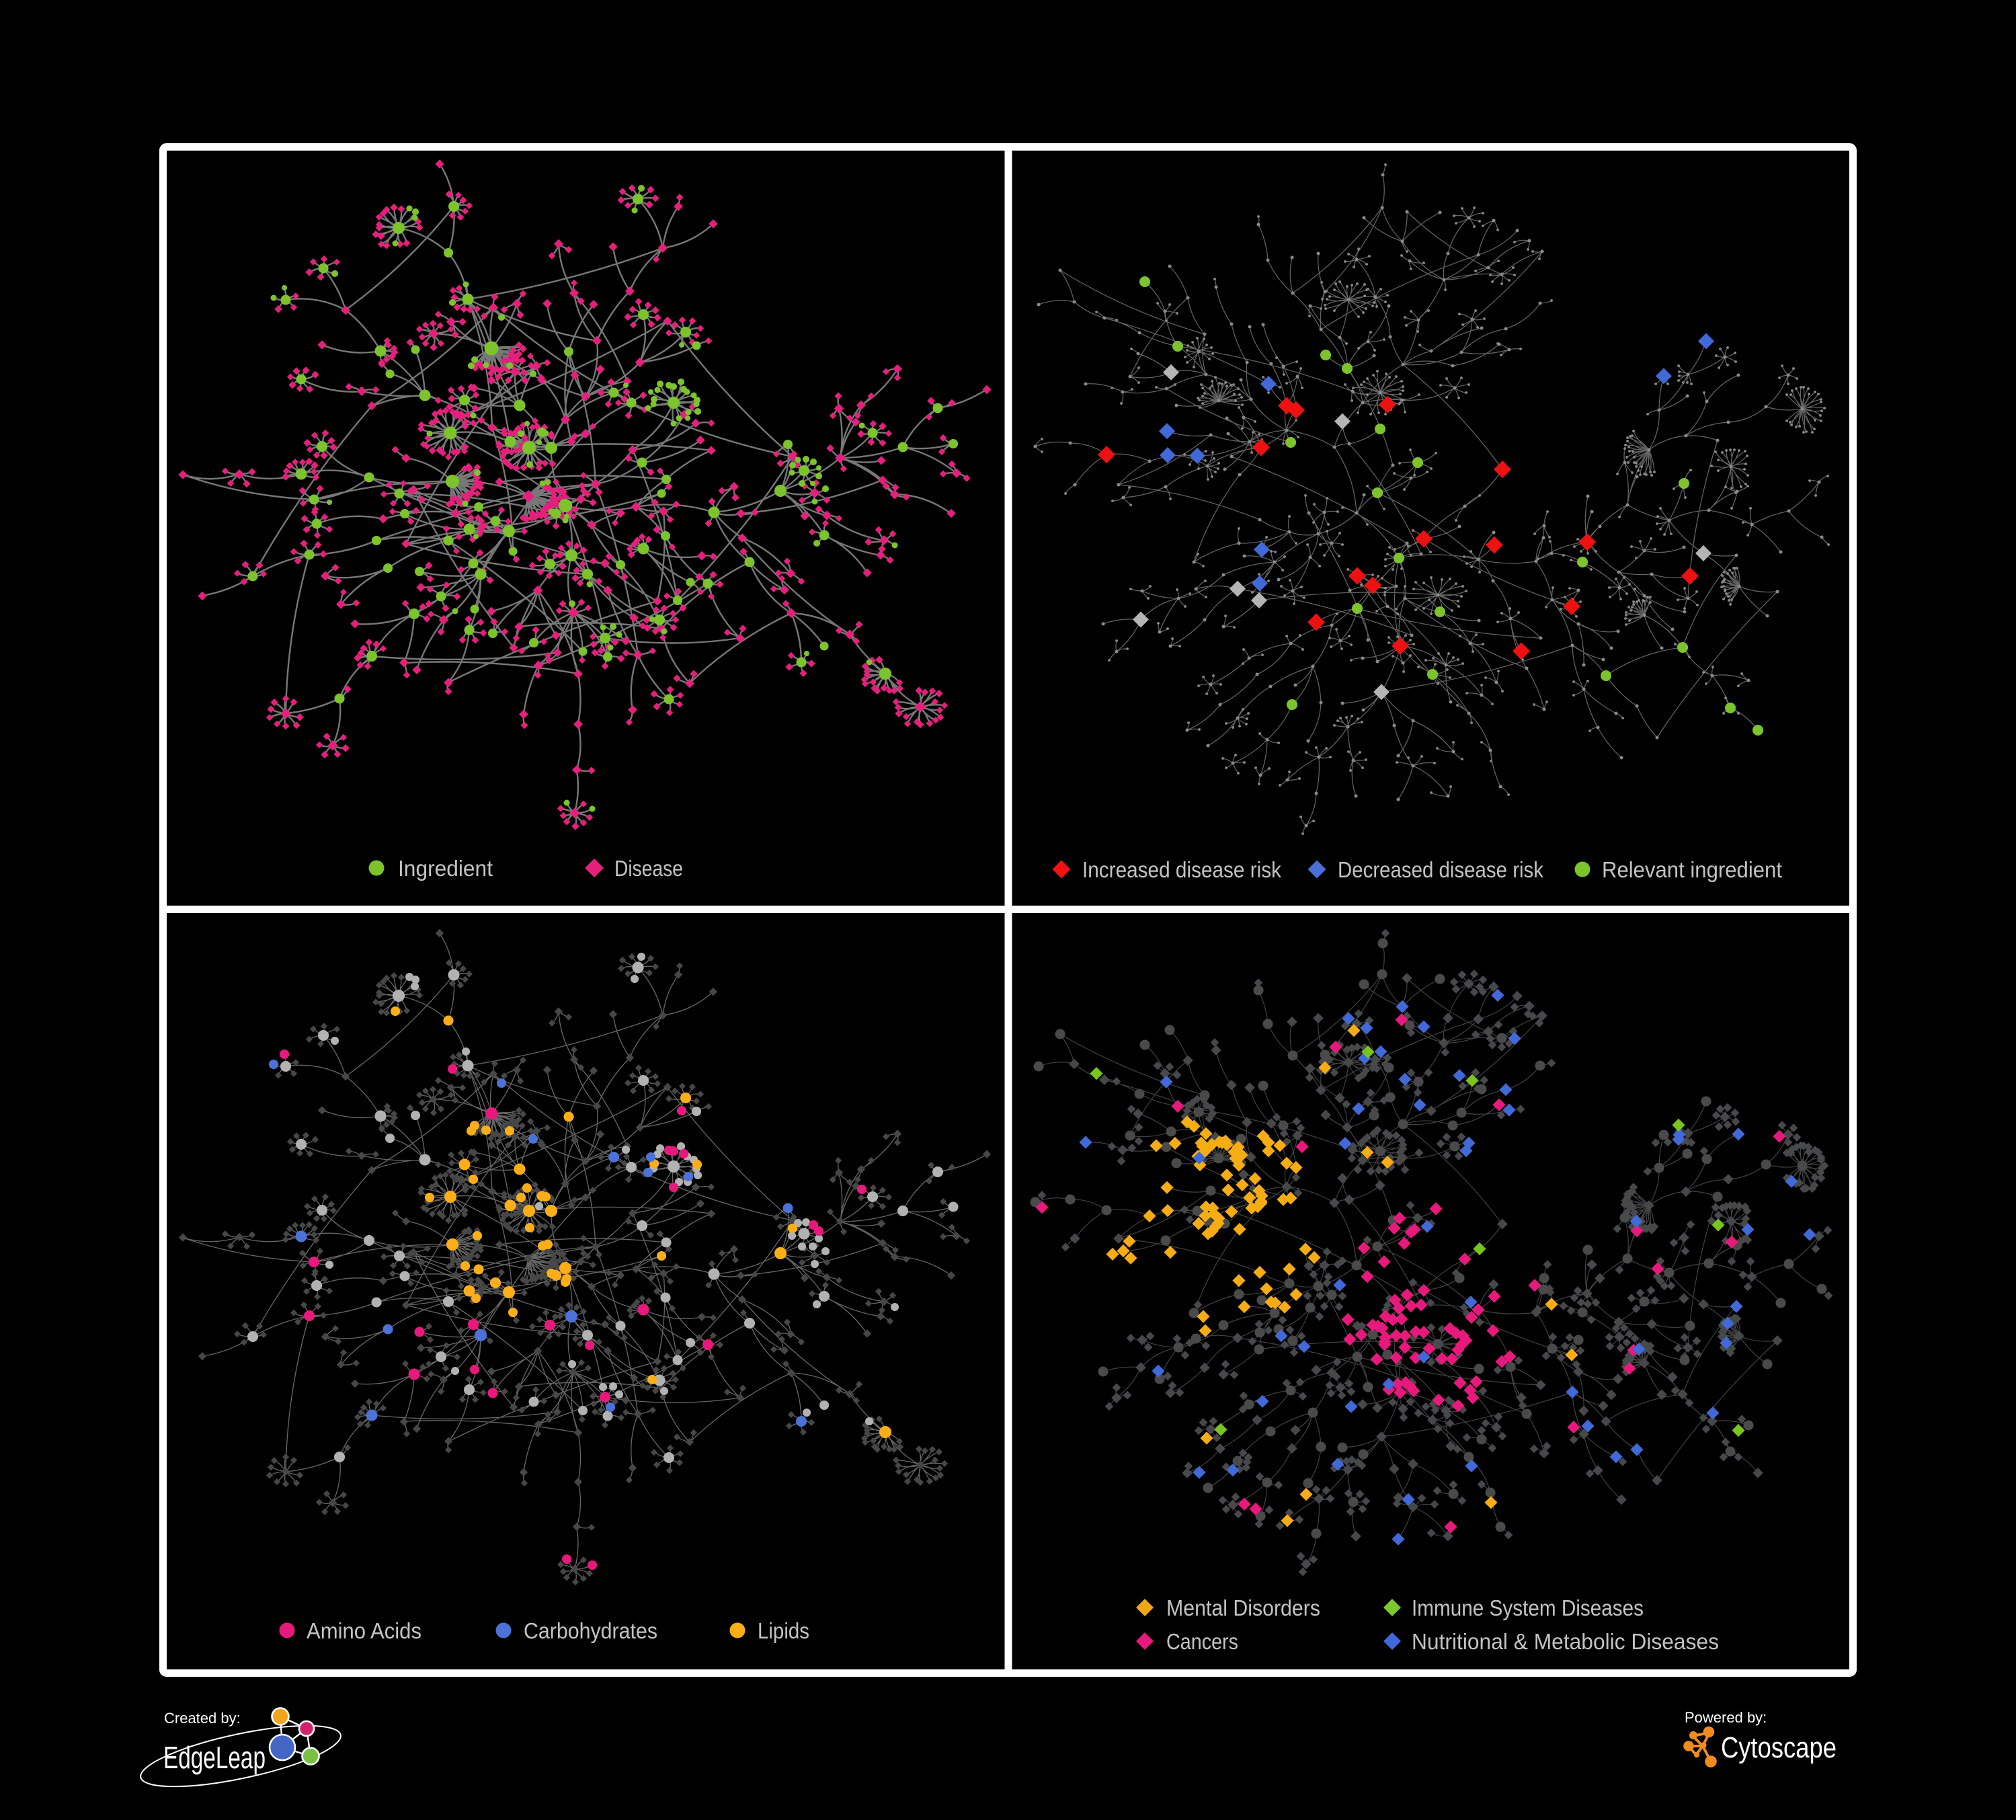 The height and width of the screenshot is (1820, 2016). Describe the element at coordinates (364, 1630) in the screenshot. I see `svg-text: Amino Acids` at that location.